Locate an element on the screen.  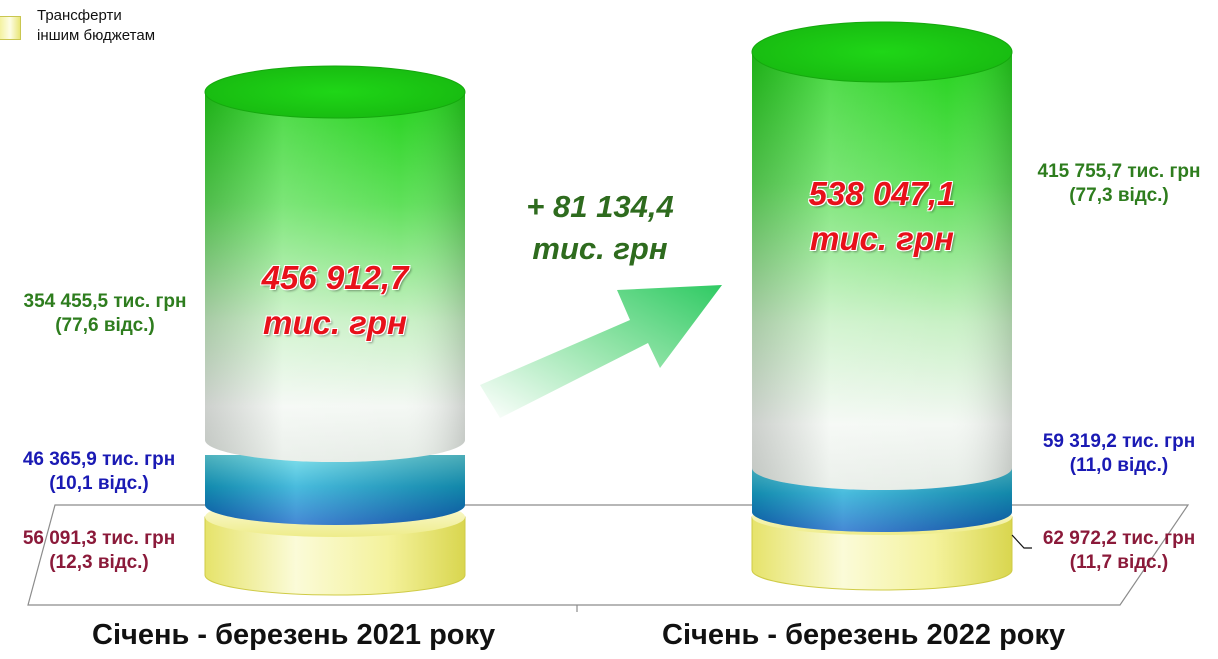
segment-2022-green-shade is located at coordinates (882, 271).